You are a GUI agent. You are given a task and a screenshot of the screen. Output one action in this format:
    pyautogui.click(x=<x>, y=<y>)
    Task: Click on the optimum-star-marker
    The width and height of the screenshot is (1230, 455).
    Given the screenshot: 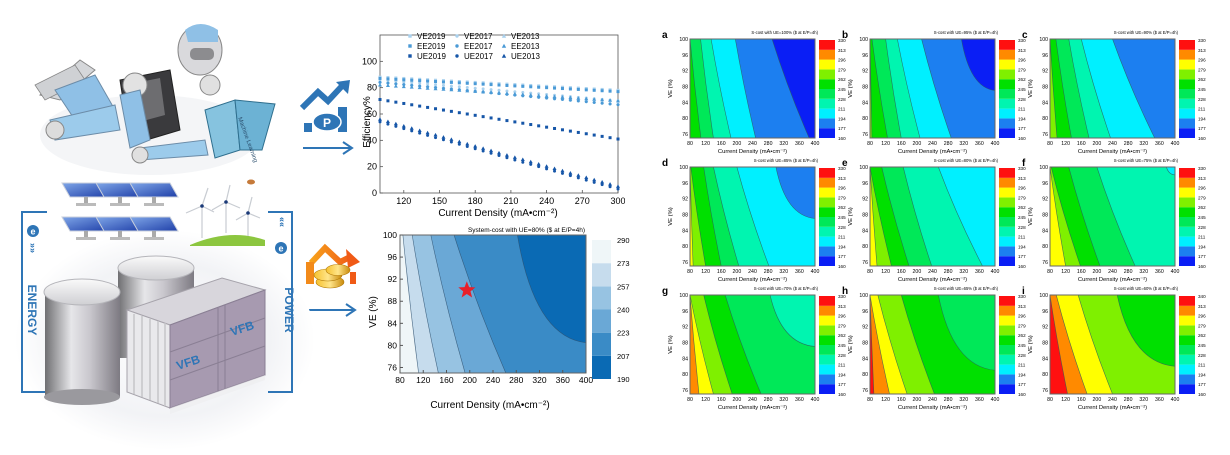 What is the action you would take?
    pyautogui.click(x=467, y=289)
    